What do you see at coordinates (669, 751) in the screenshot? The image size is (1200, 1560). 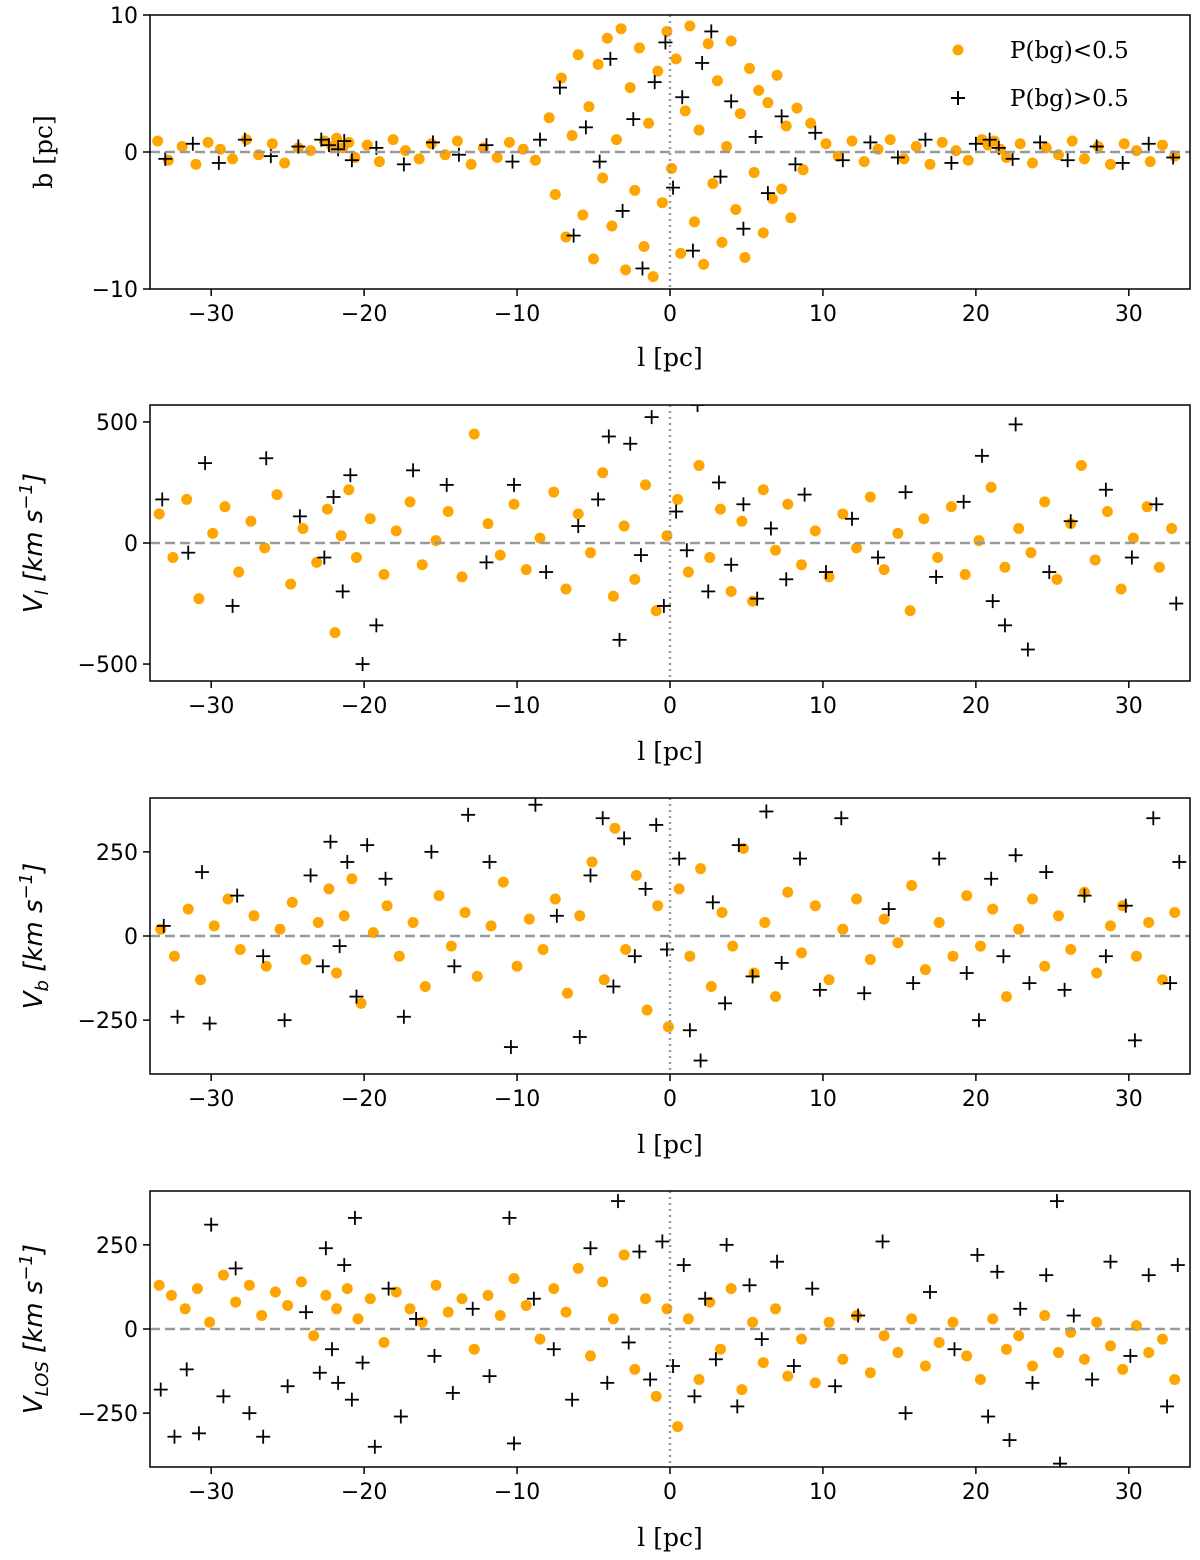 I see `x-axis-label: l [pc]` at bounding box center [669, 751].